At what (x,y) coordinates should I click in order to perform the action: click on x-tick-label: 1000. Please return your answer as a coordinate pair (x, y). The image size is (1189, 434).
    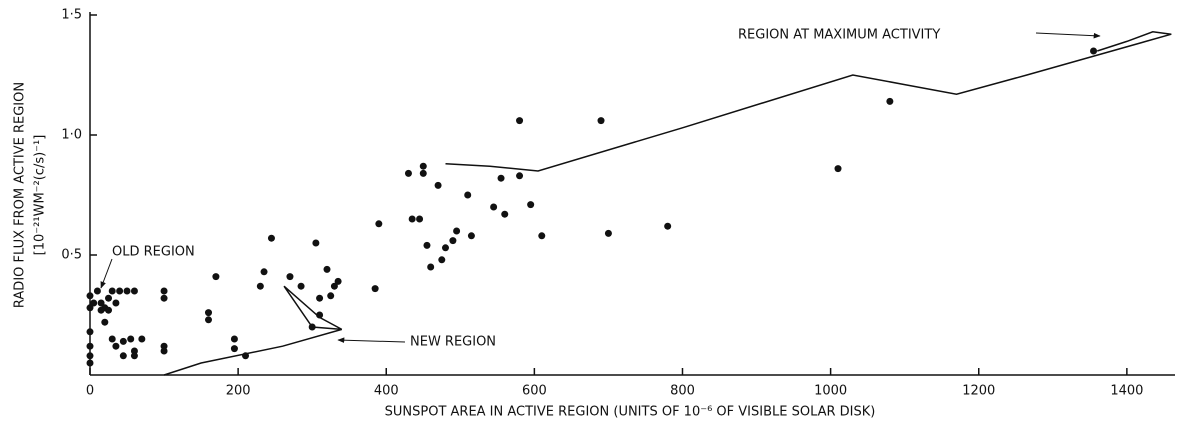
    Looking at the image, I should click on (830, 391).